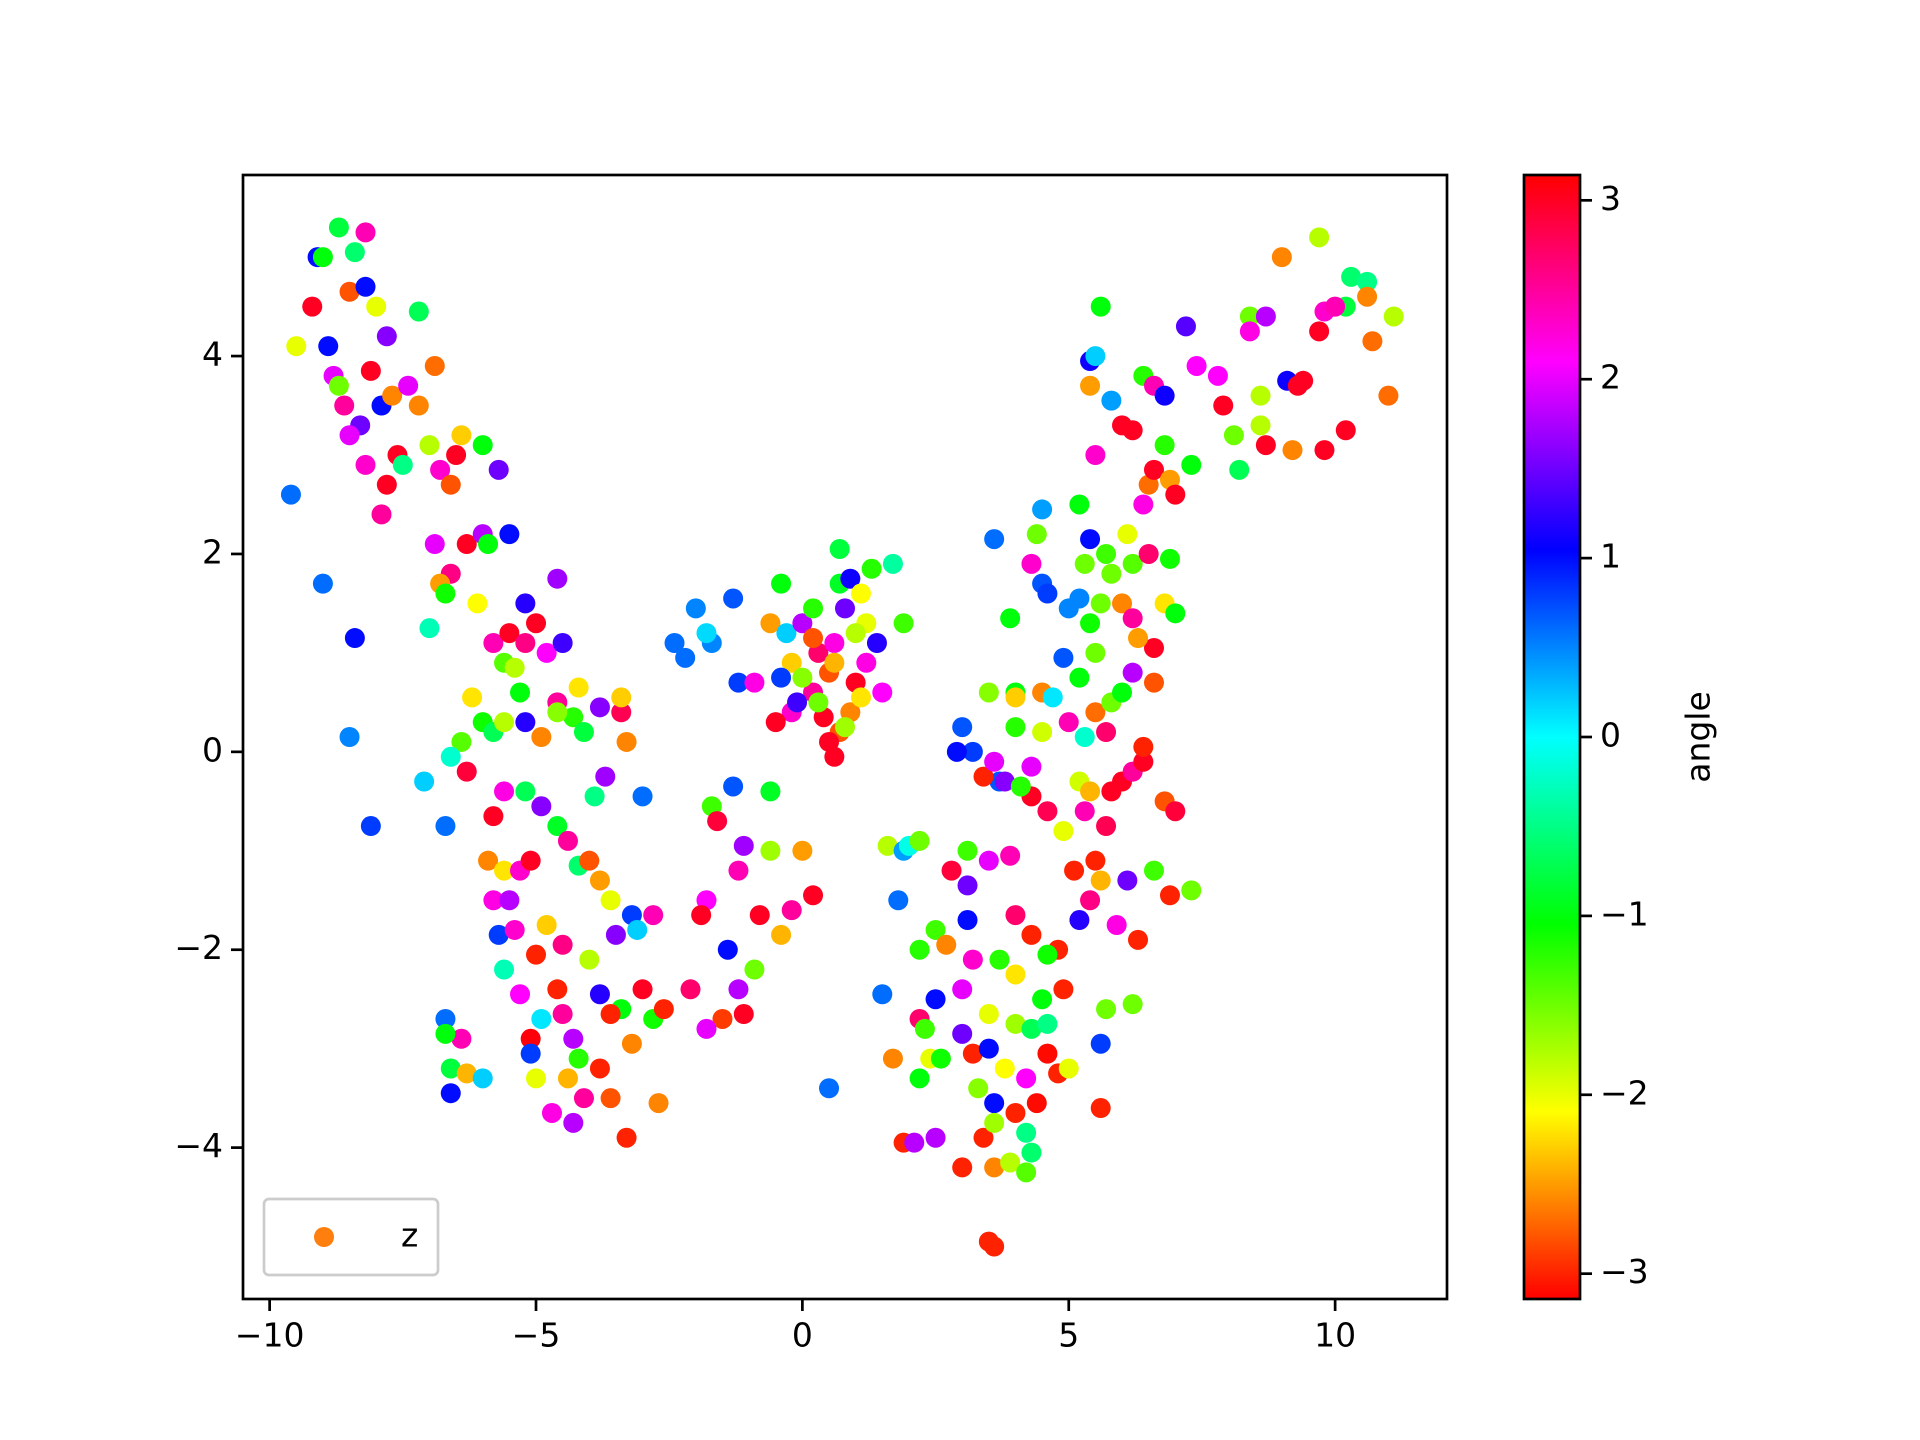 Image resolution: width=1920 pixels, height=1440 pixels. I want to click on colorbar-tick-label: 3, so click(1610, 198).